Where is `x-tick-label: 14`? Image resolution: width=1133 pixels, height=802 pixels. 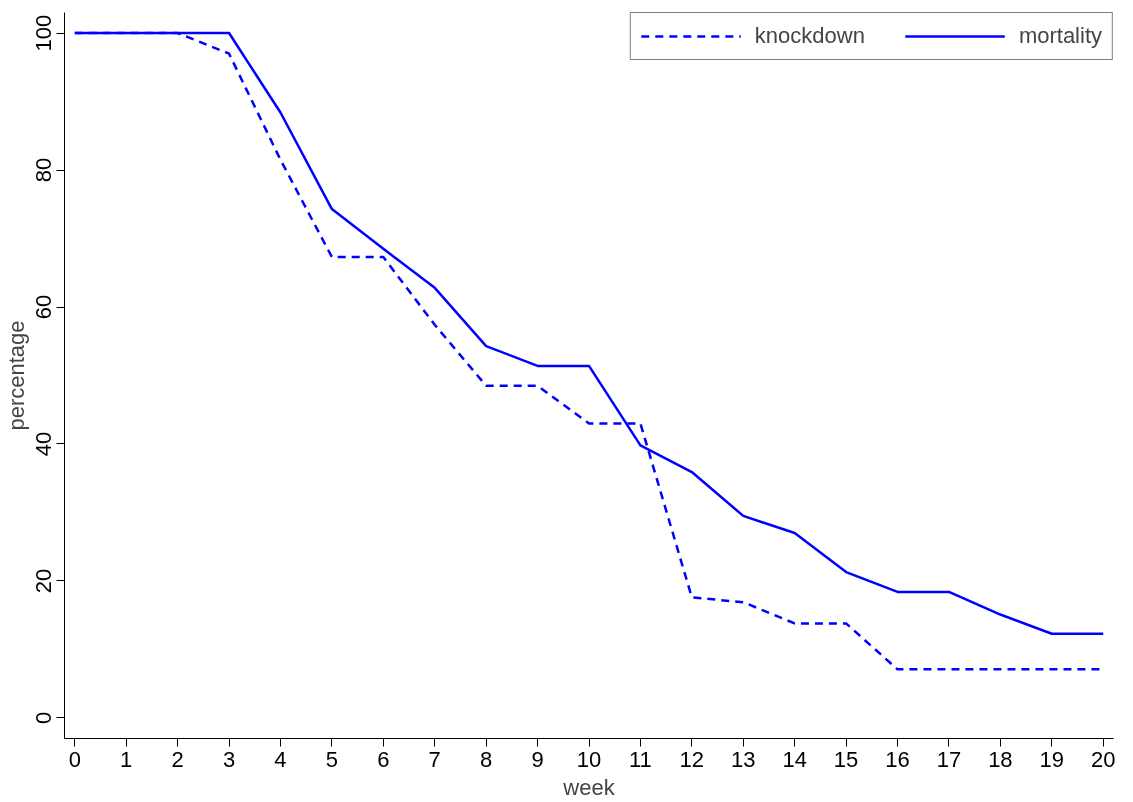
x-tick-label: 14 is located at coordinates (794, 759).